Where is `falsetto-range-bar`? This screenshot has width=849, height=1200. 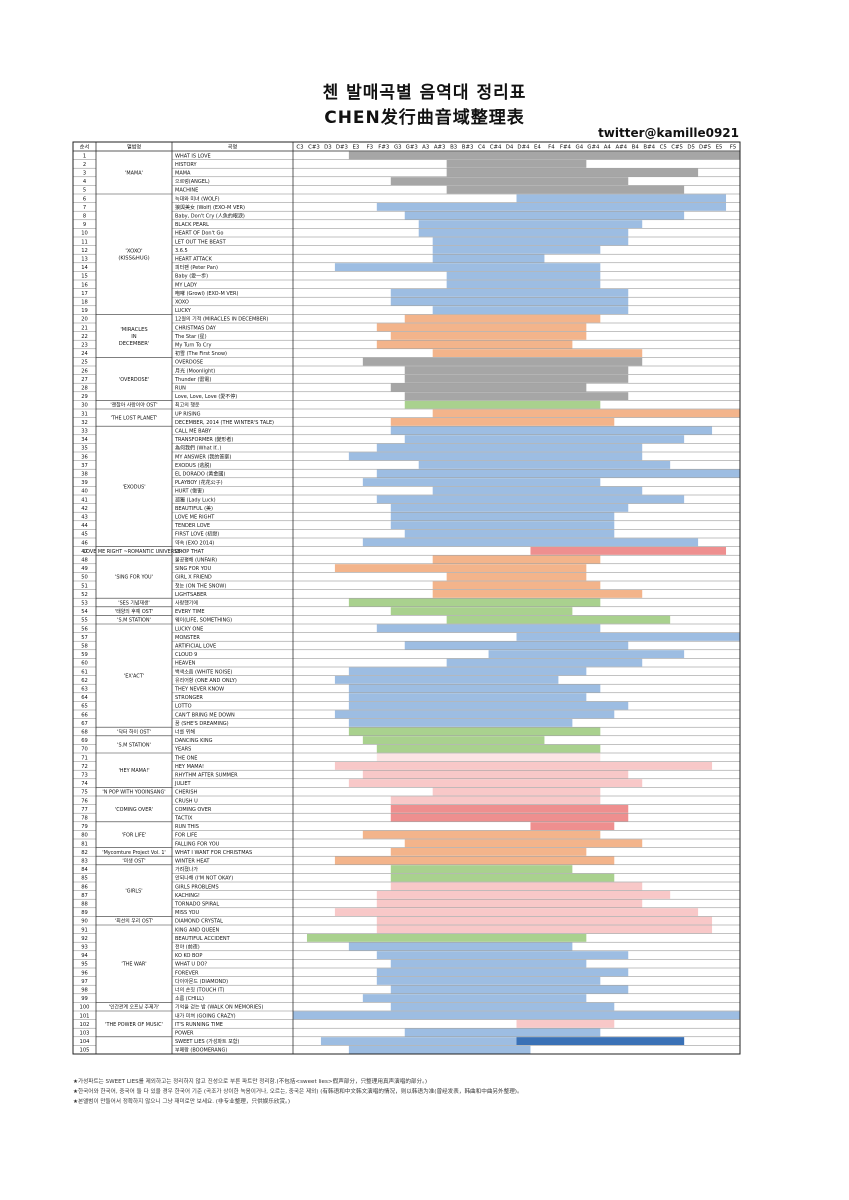 falsetto-range-bar is located at coordinates (600, 1041).